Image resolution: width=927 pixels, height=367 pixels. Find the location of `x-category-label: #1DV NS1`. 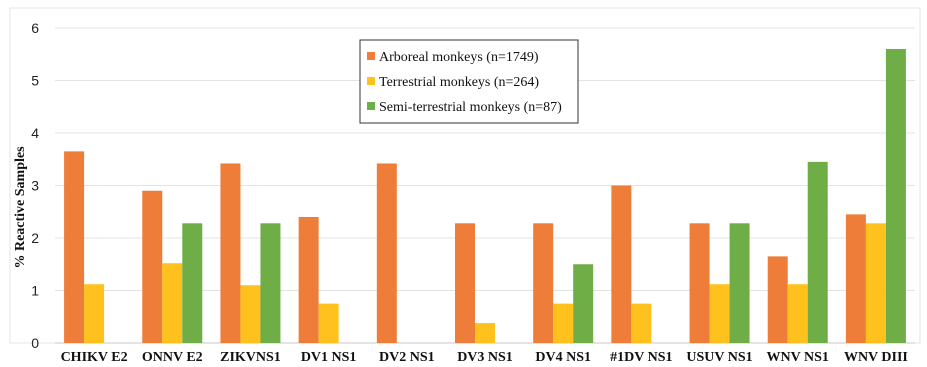

x-category-label: #1DV NS1 is located at coordinates (641, 357).